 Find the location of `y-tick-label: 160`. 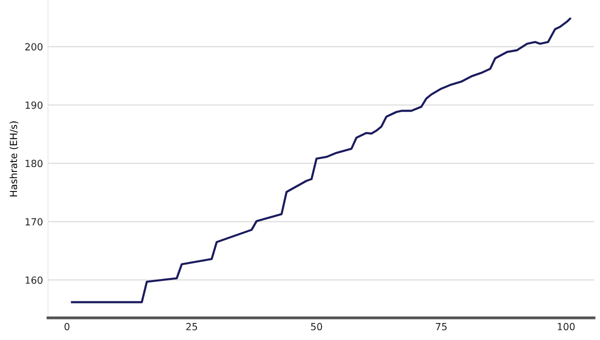

y-tick-label: 160 is located at coordinates (34, 280).